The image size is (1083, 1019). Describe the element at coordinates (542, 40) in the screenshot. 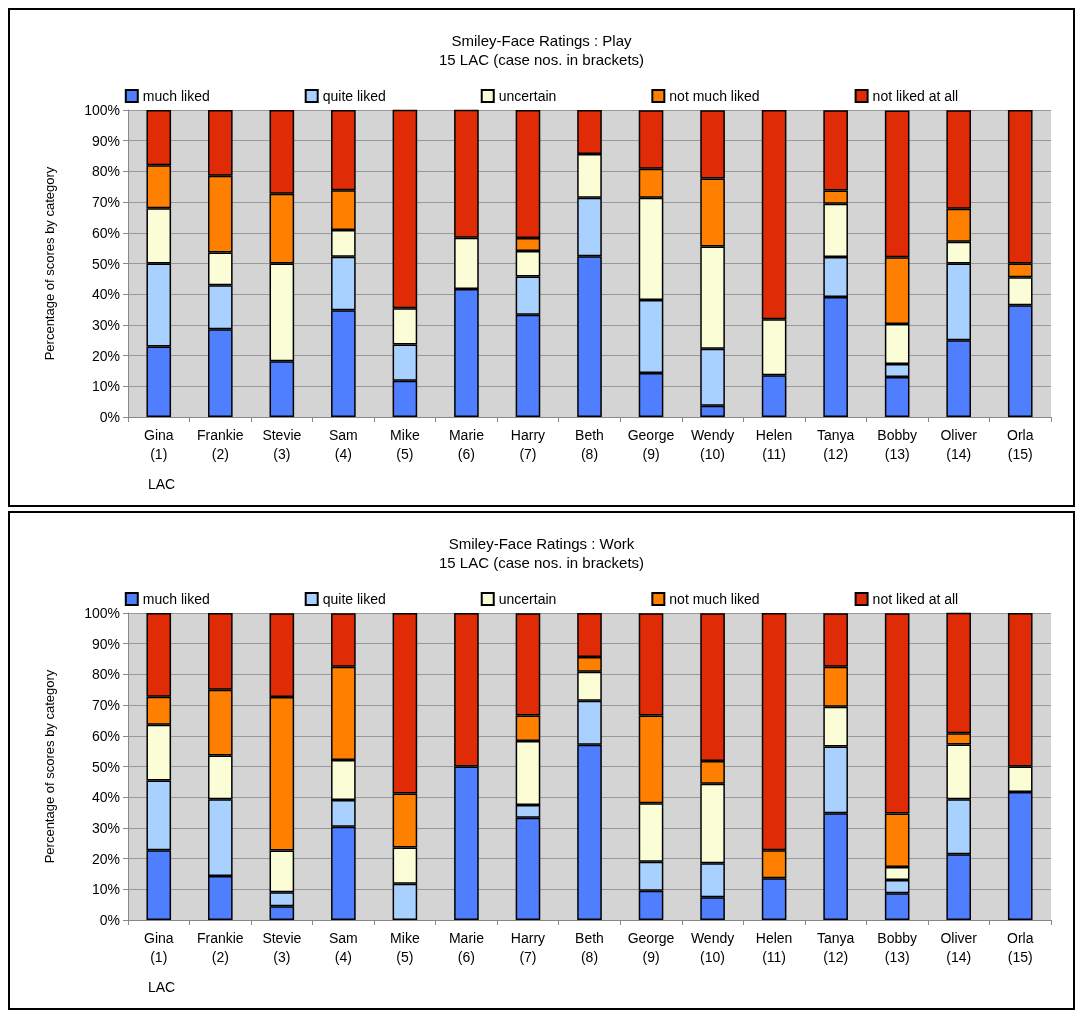

I see `chart-title: Smiley-Face Ratings : Play` at that location.